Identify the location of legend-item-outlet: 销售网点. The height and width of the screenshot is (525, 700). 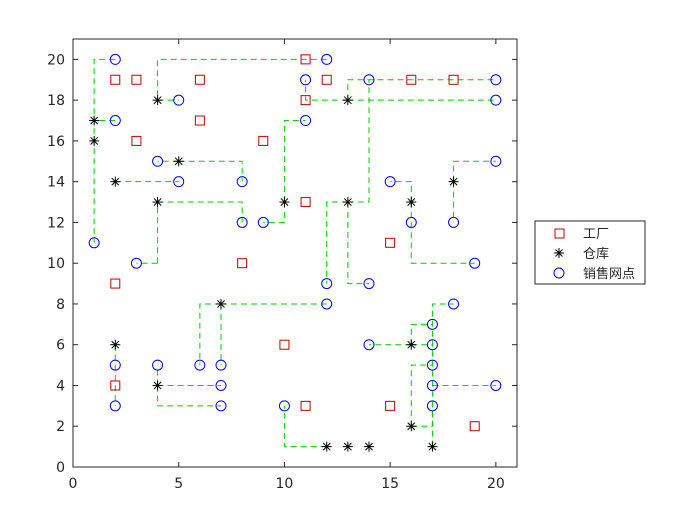
(594, 274).